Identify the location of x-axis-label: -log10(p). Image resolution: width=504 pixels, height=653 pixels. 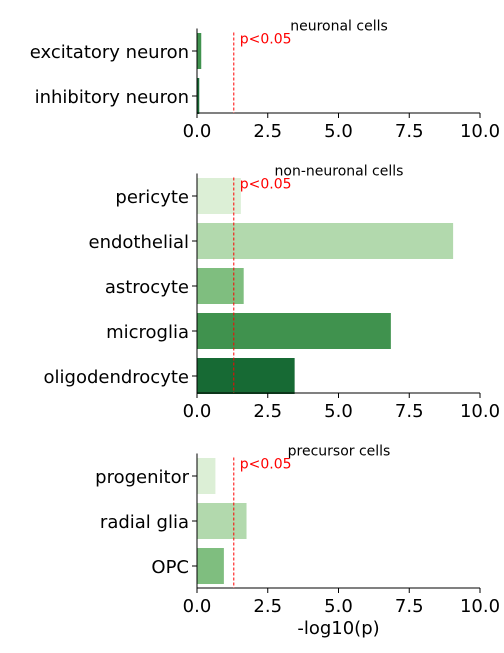
(338, 628).